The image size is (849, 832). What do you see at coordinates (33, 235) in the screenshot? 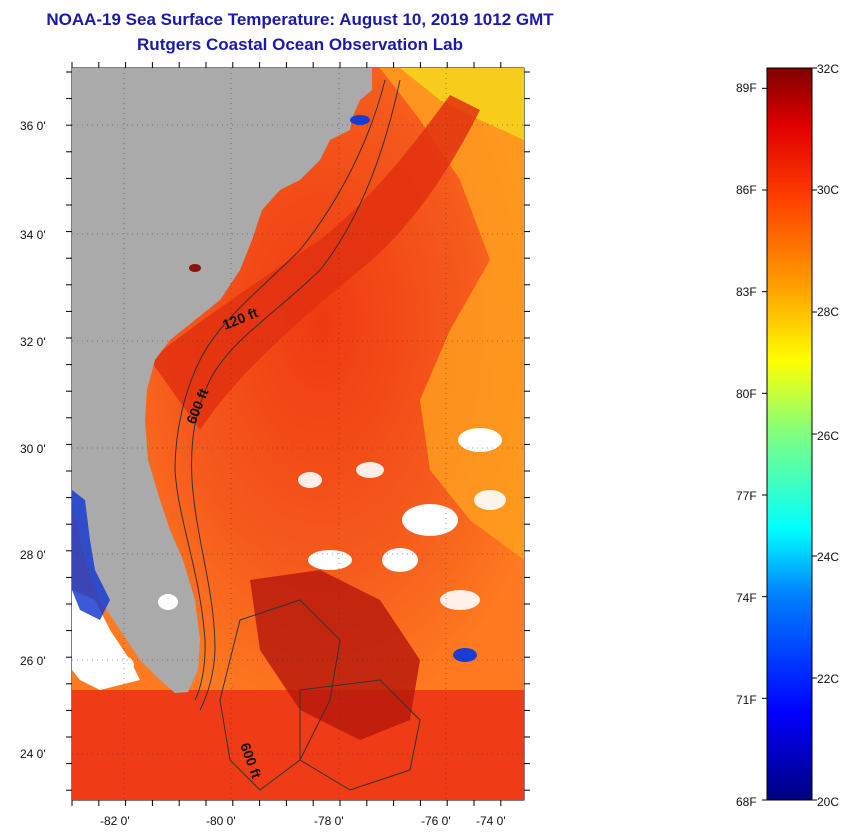
I see `lat-label-34: 34 0'` at bounding box center [33, 235].